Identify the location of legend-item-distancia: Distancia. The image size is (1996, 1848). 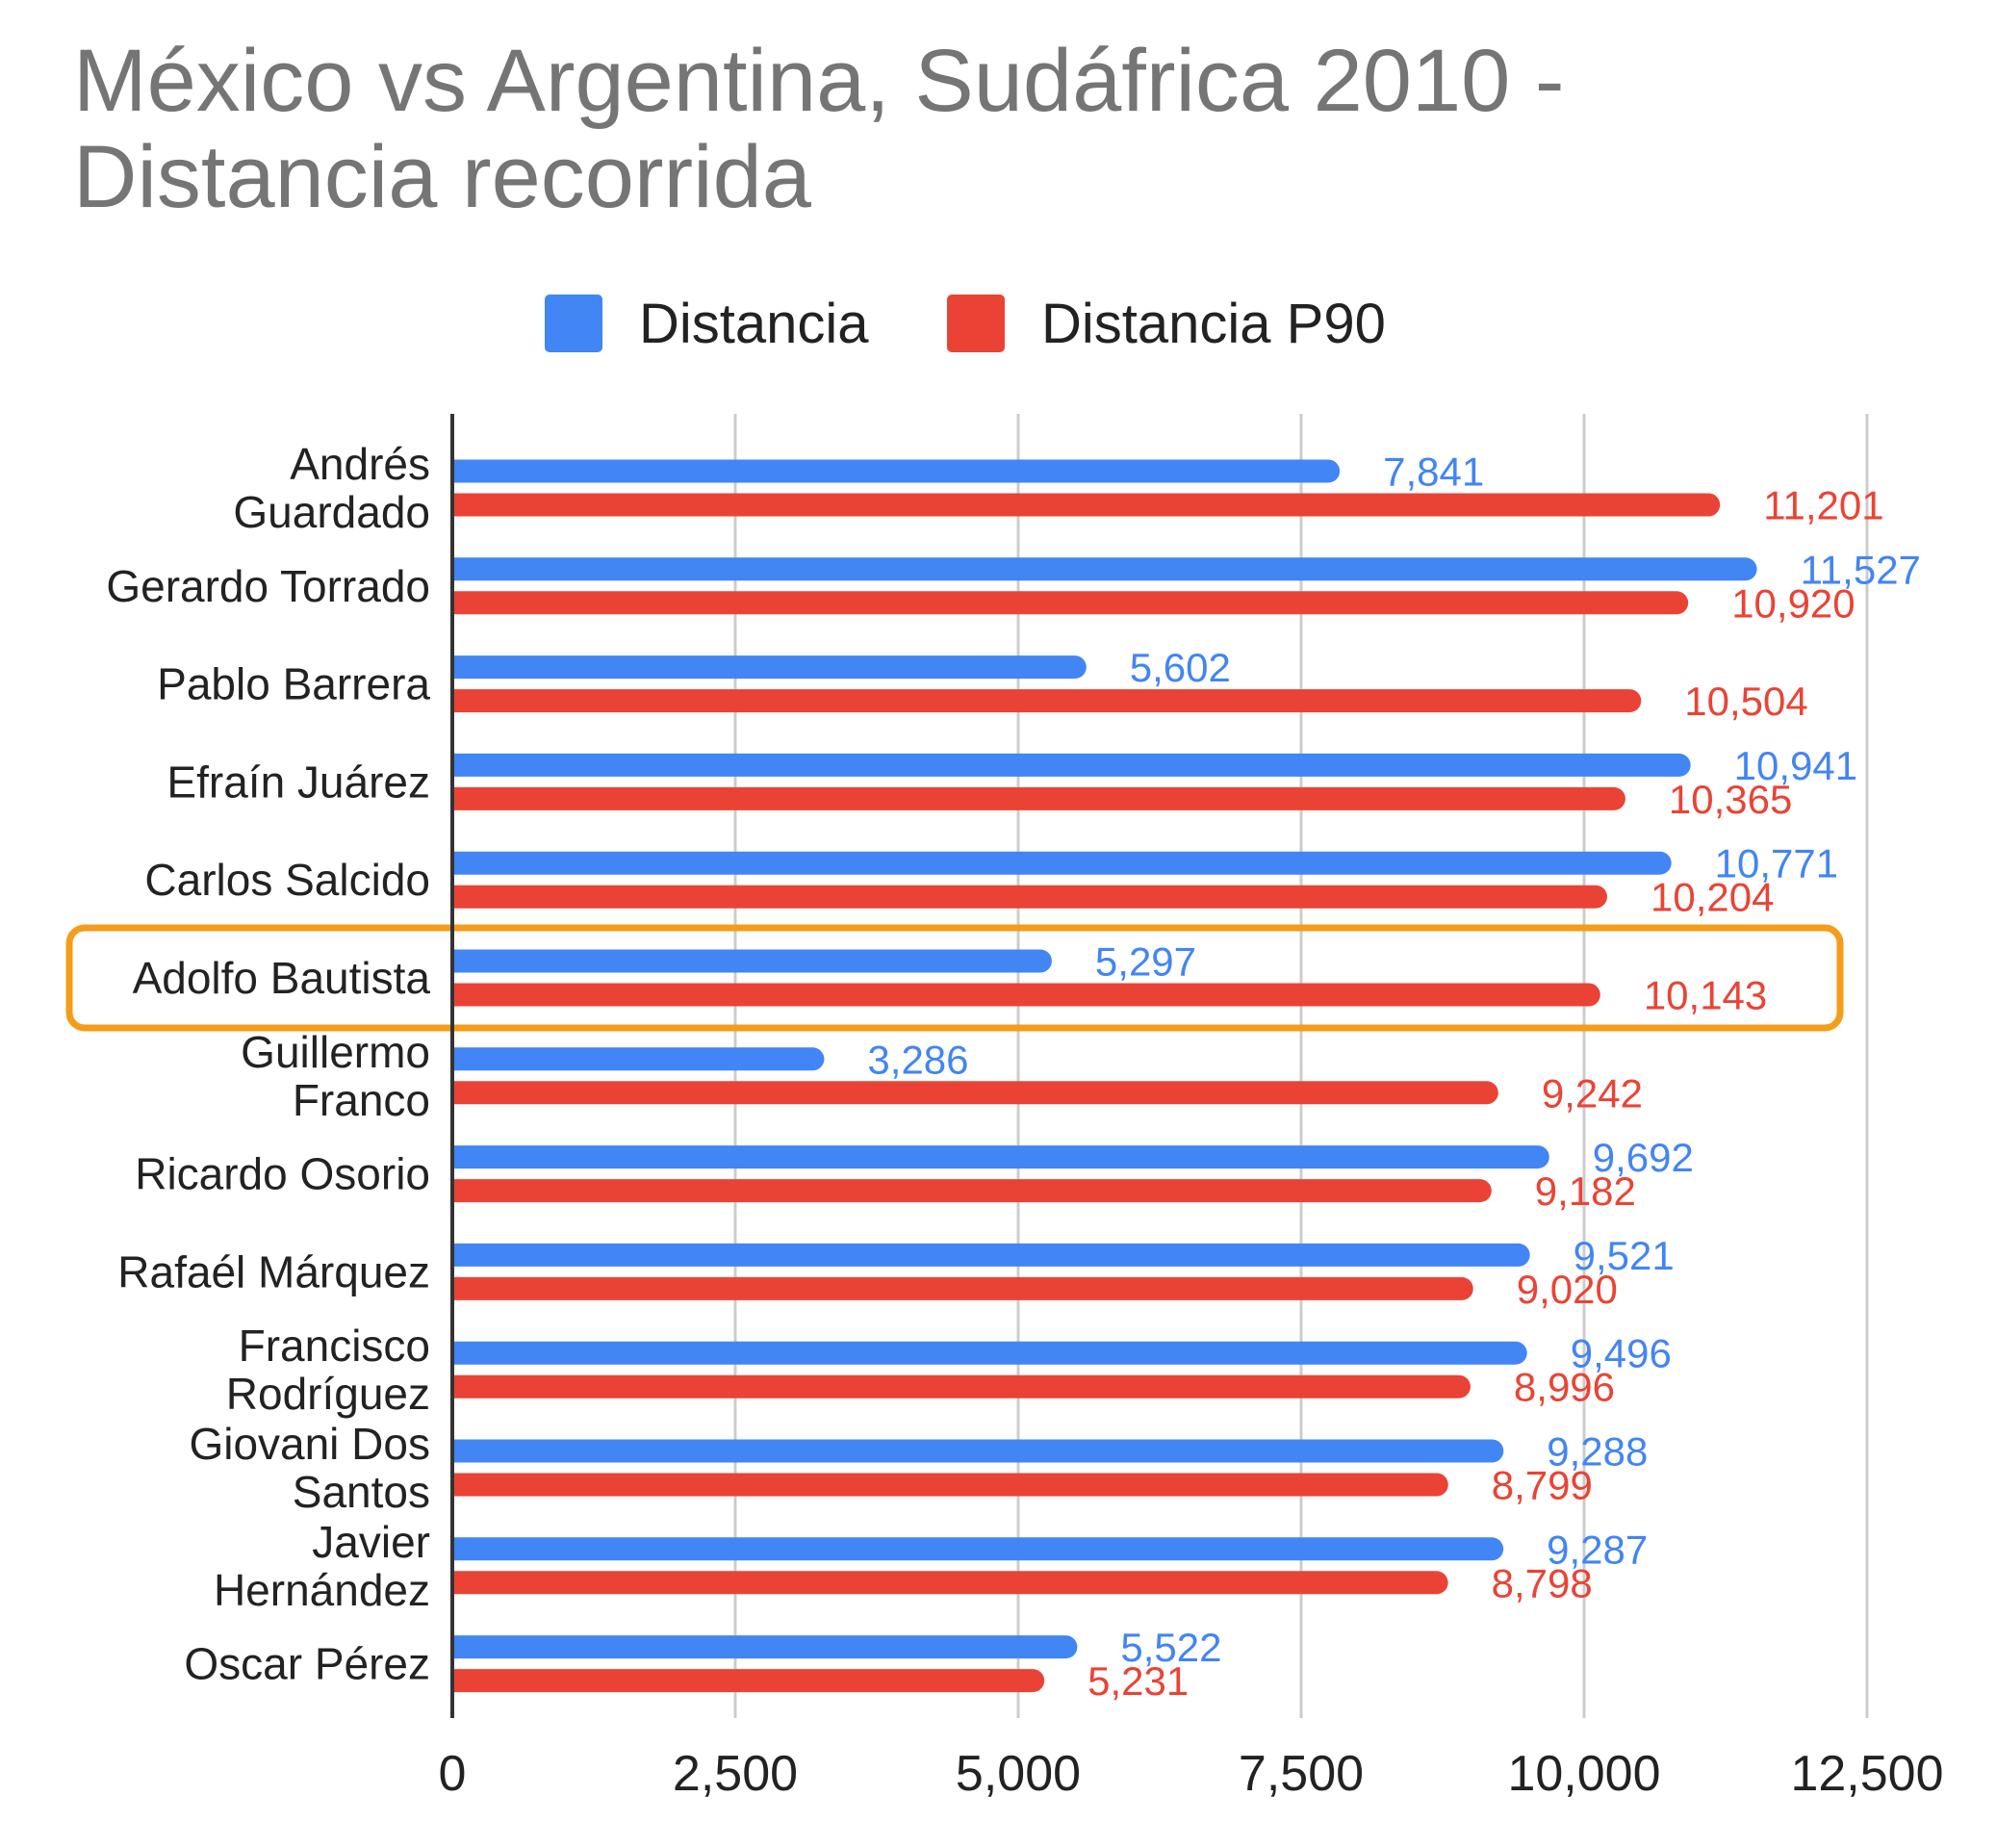
(707, 323).